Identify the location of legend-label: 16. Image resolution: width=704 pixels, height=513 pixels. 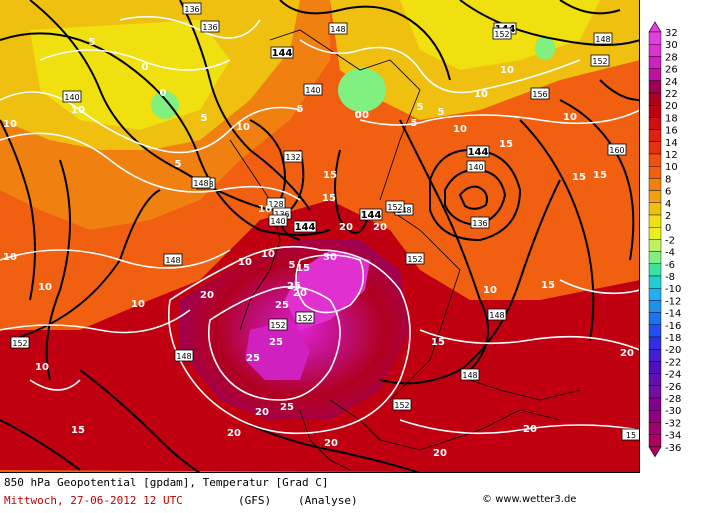
(671, 131).